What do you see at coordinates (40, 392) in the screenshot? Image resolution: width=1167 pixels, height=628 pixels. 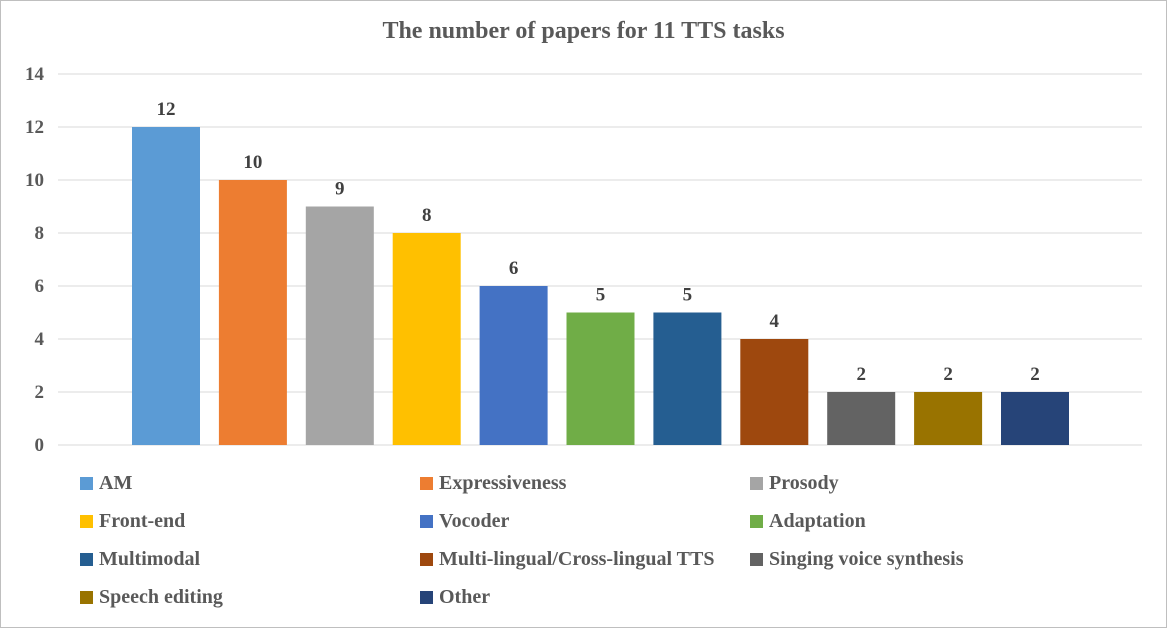 I see `y-tick-label: 2` at bounding box center [40, 392].